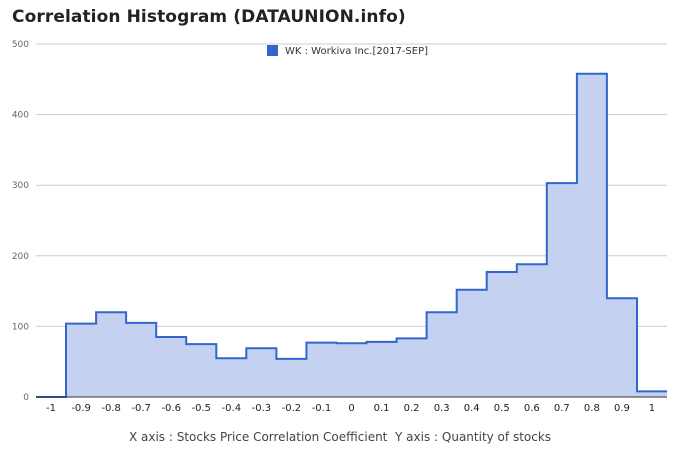  Describe the element at coordinates (171, 408) in the screenshot. I see `x-tick-label: -0.6` at that location.